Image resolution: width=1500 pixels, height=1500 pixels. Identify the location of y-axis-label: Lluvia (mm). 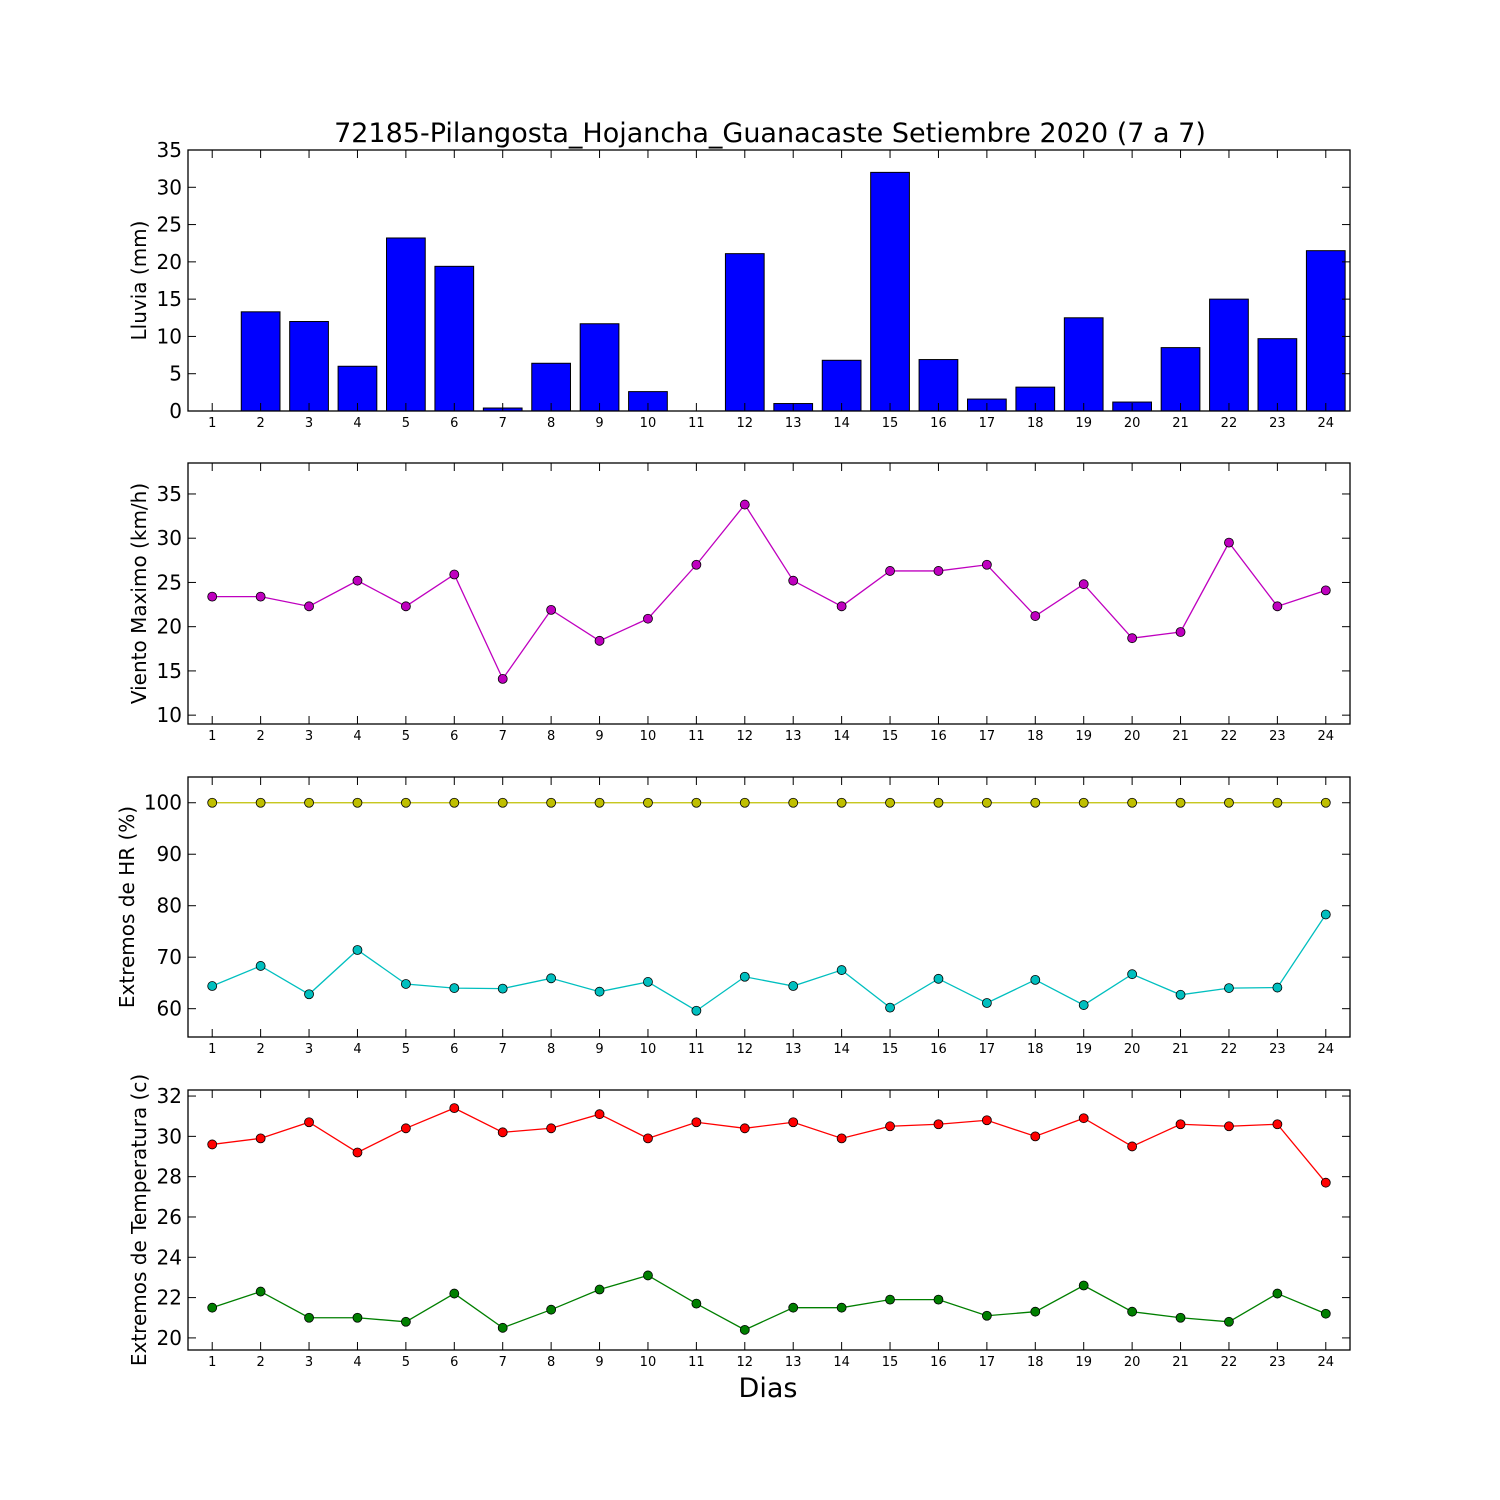
(139, 281).